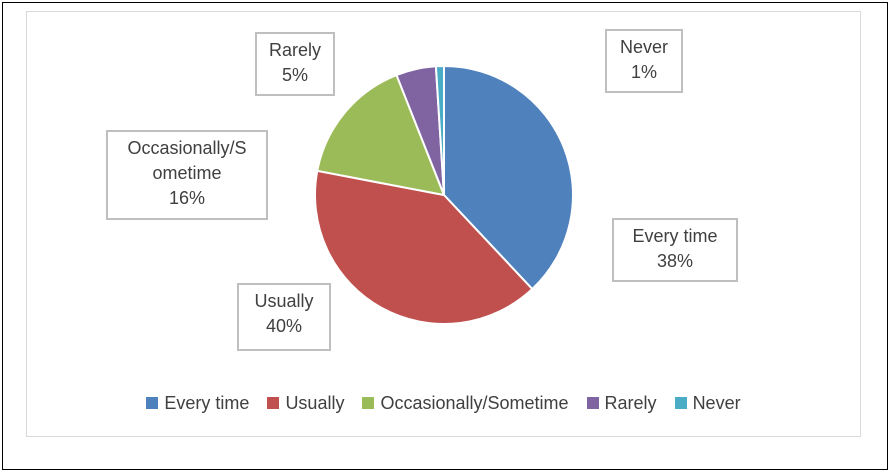 The width and height of the screenshot is (892, 474). What do you see at coordinates (643, 47) in the screenshot?
I see `data-label-never-category: Never` at bounding box center [643, 47].